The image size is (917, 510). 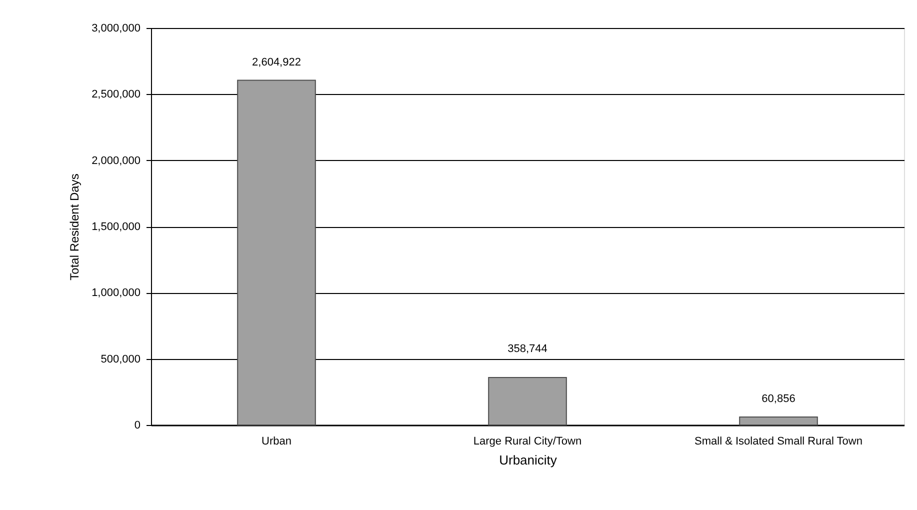 I want to click on x-tick-label: Urban, so click(x=277, y=442).